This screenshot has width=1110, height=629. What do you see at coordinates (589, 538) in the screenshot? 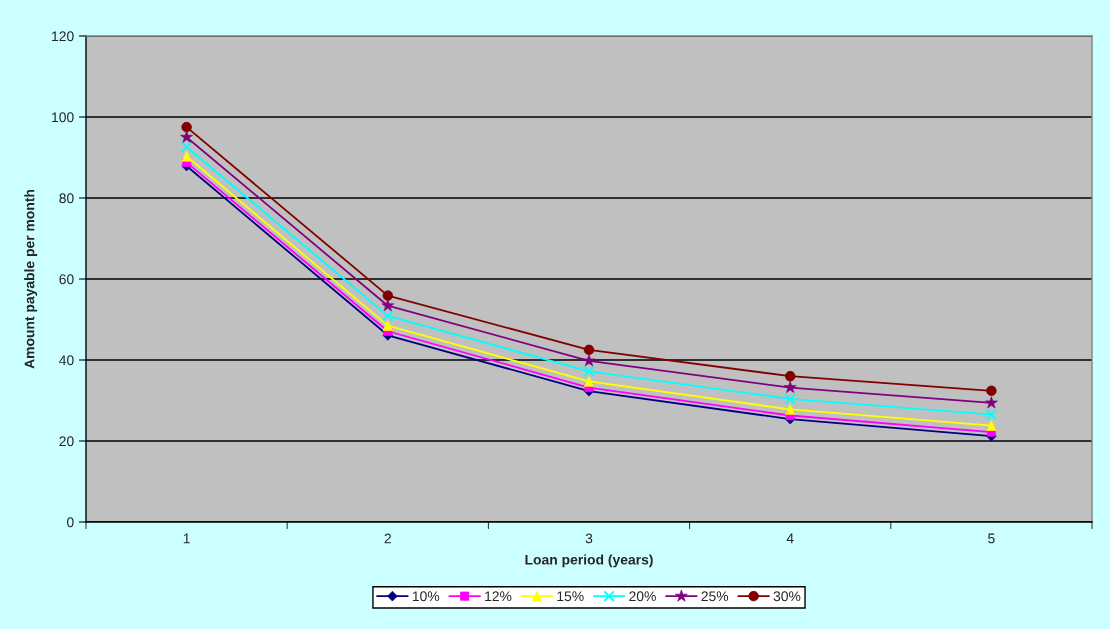
I see `x-tick-label: 3` at bounding box center [589, 538].